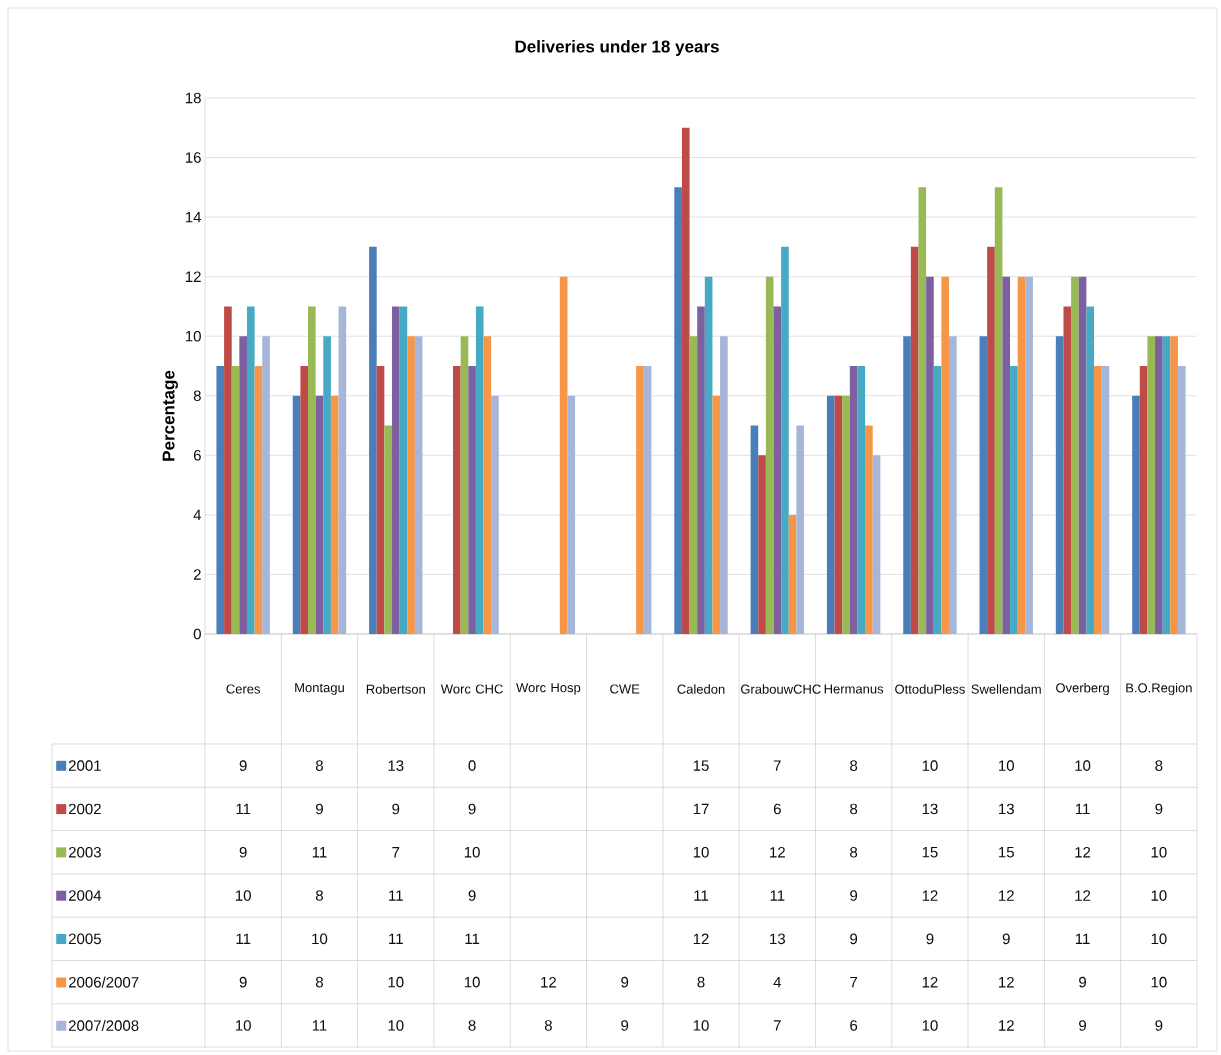 This screenshot has height=1055, width=1221. What do you see at coordinates (103, 1025) in the screenshot?
I see `legend-label: 2007/2008` at bounding box center [103, 1025].